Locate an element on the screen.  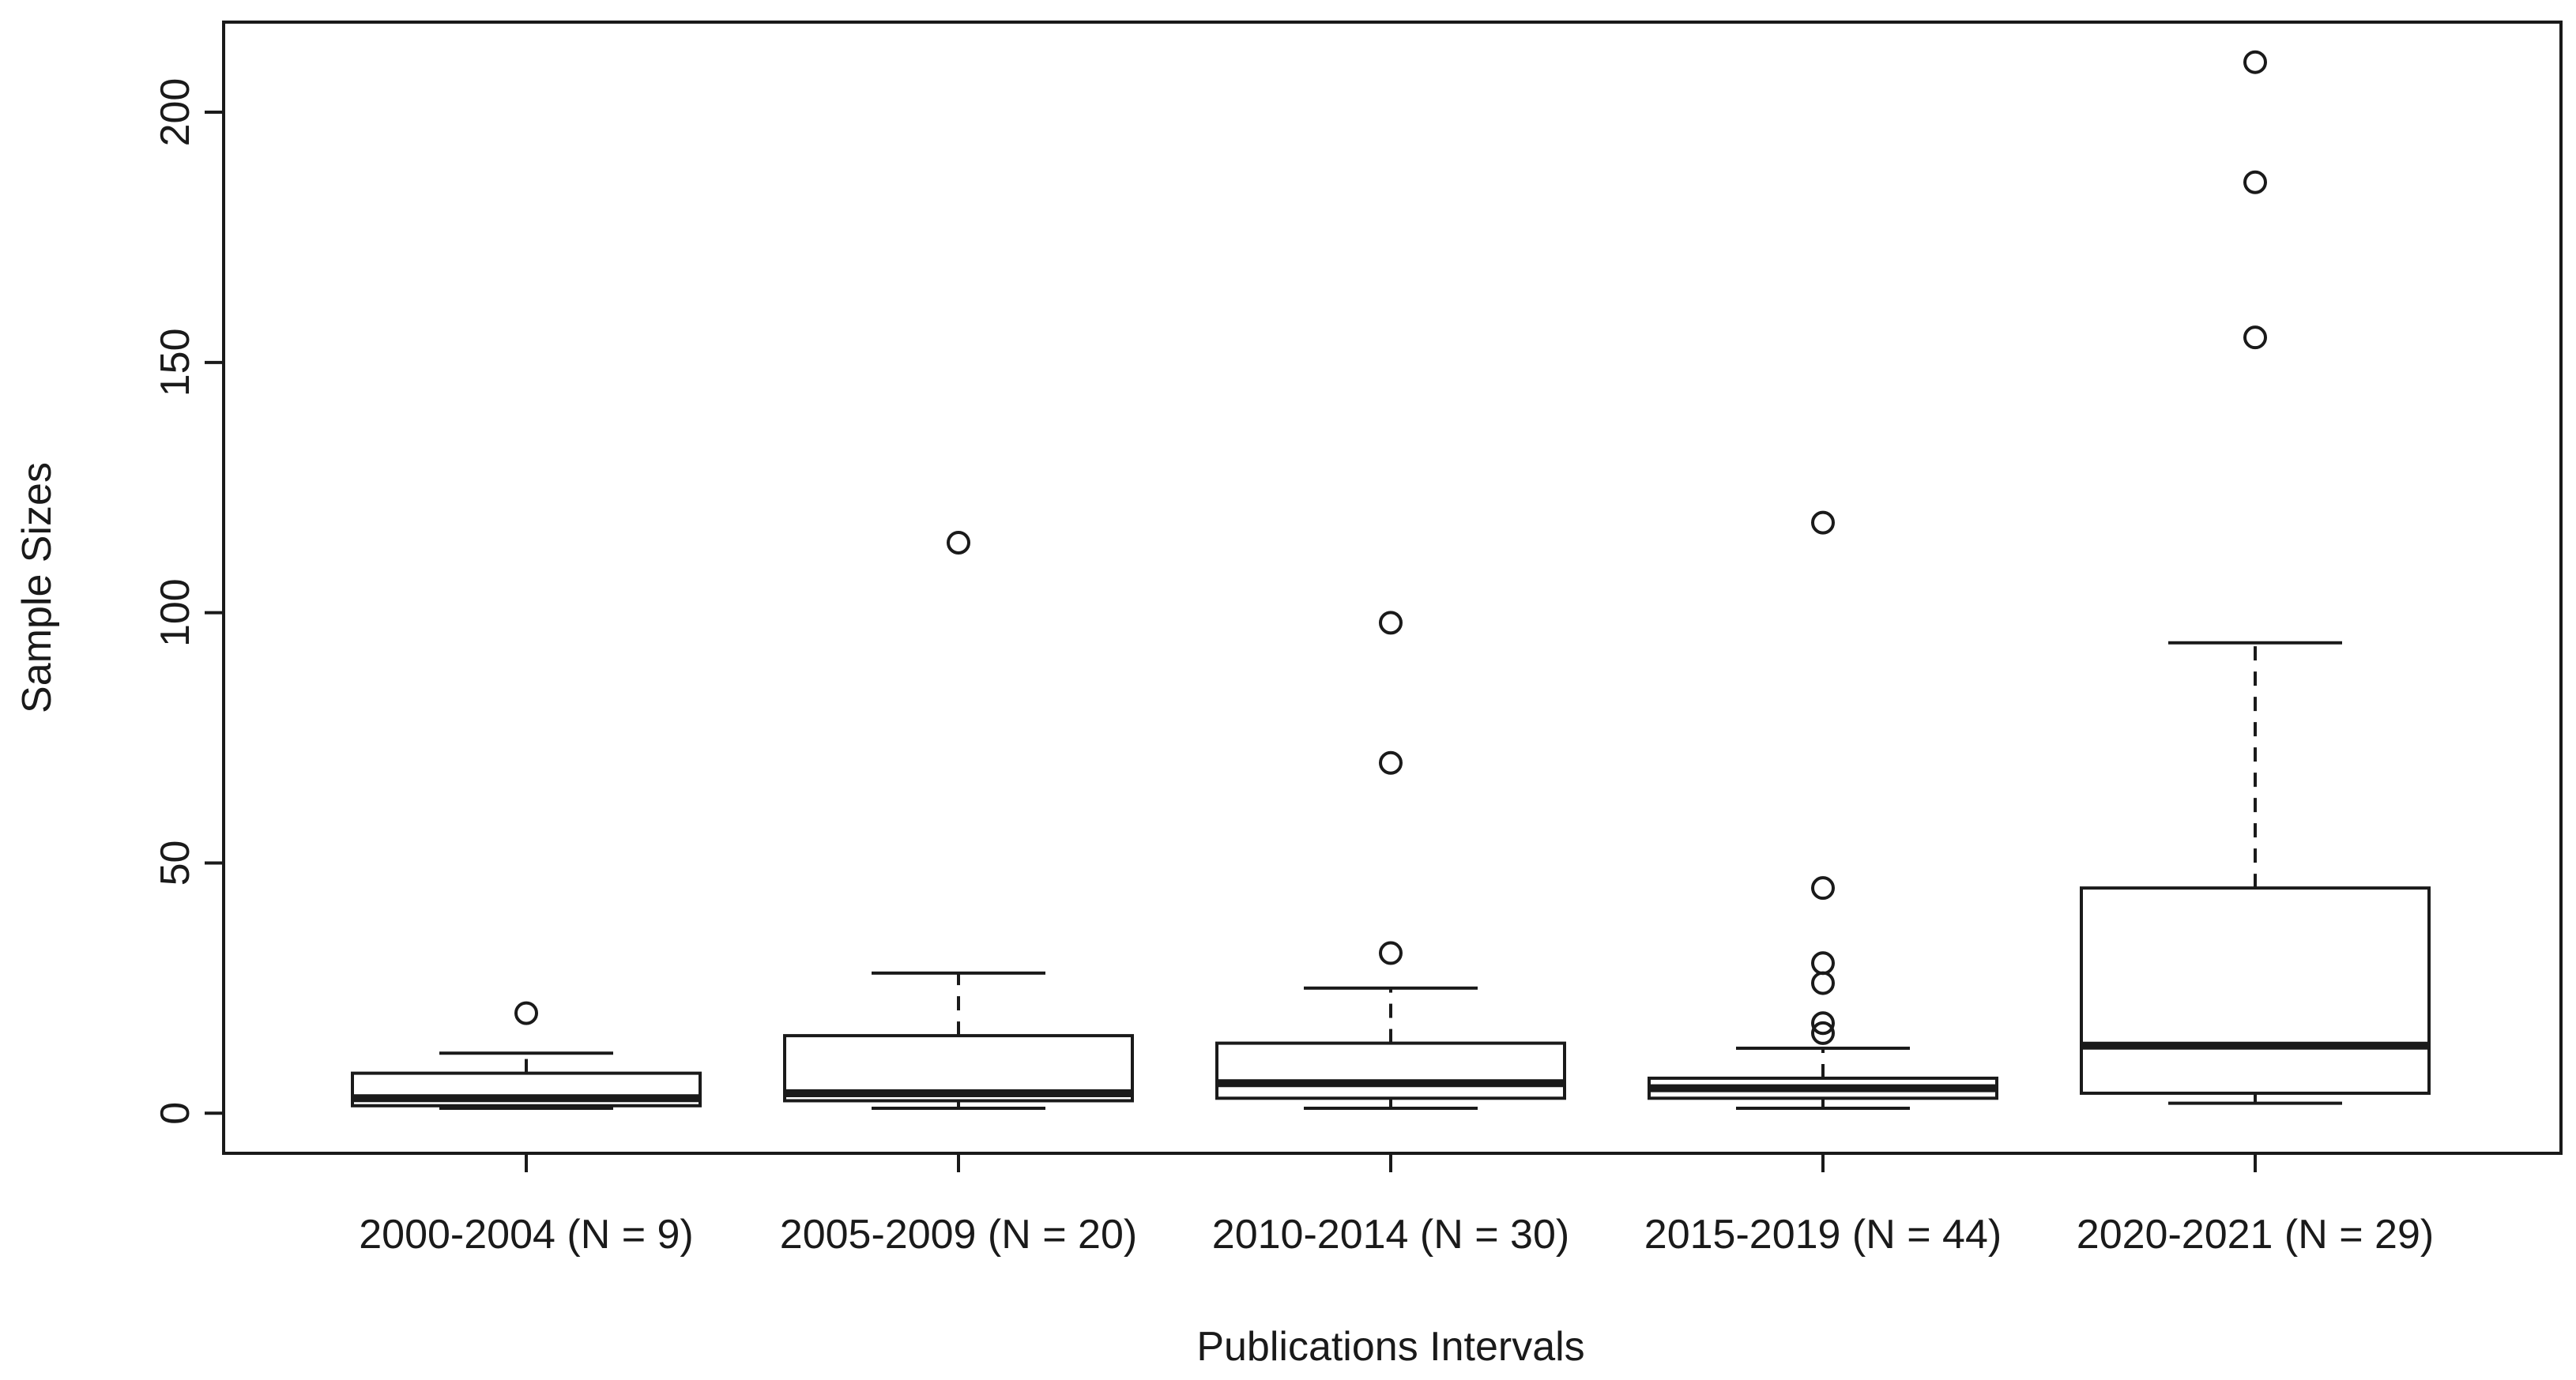
y-tick-label: 150 is located at coordinates (175, 362).